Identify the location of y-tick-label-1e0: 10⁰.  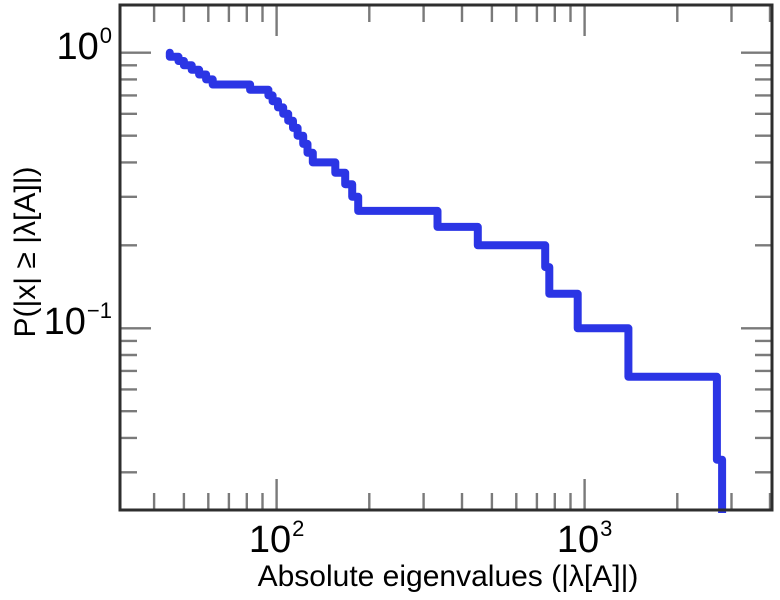
(84, 46).